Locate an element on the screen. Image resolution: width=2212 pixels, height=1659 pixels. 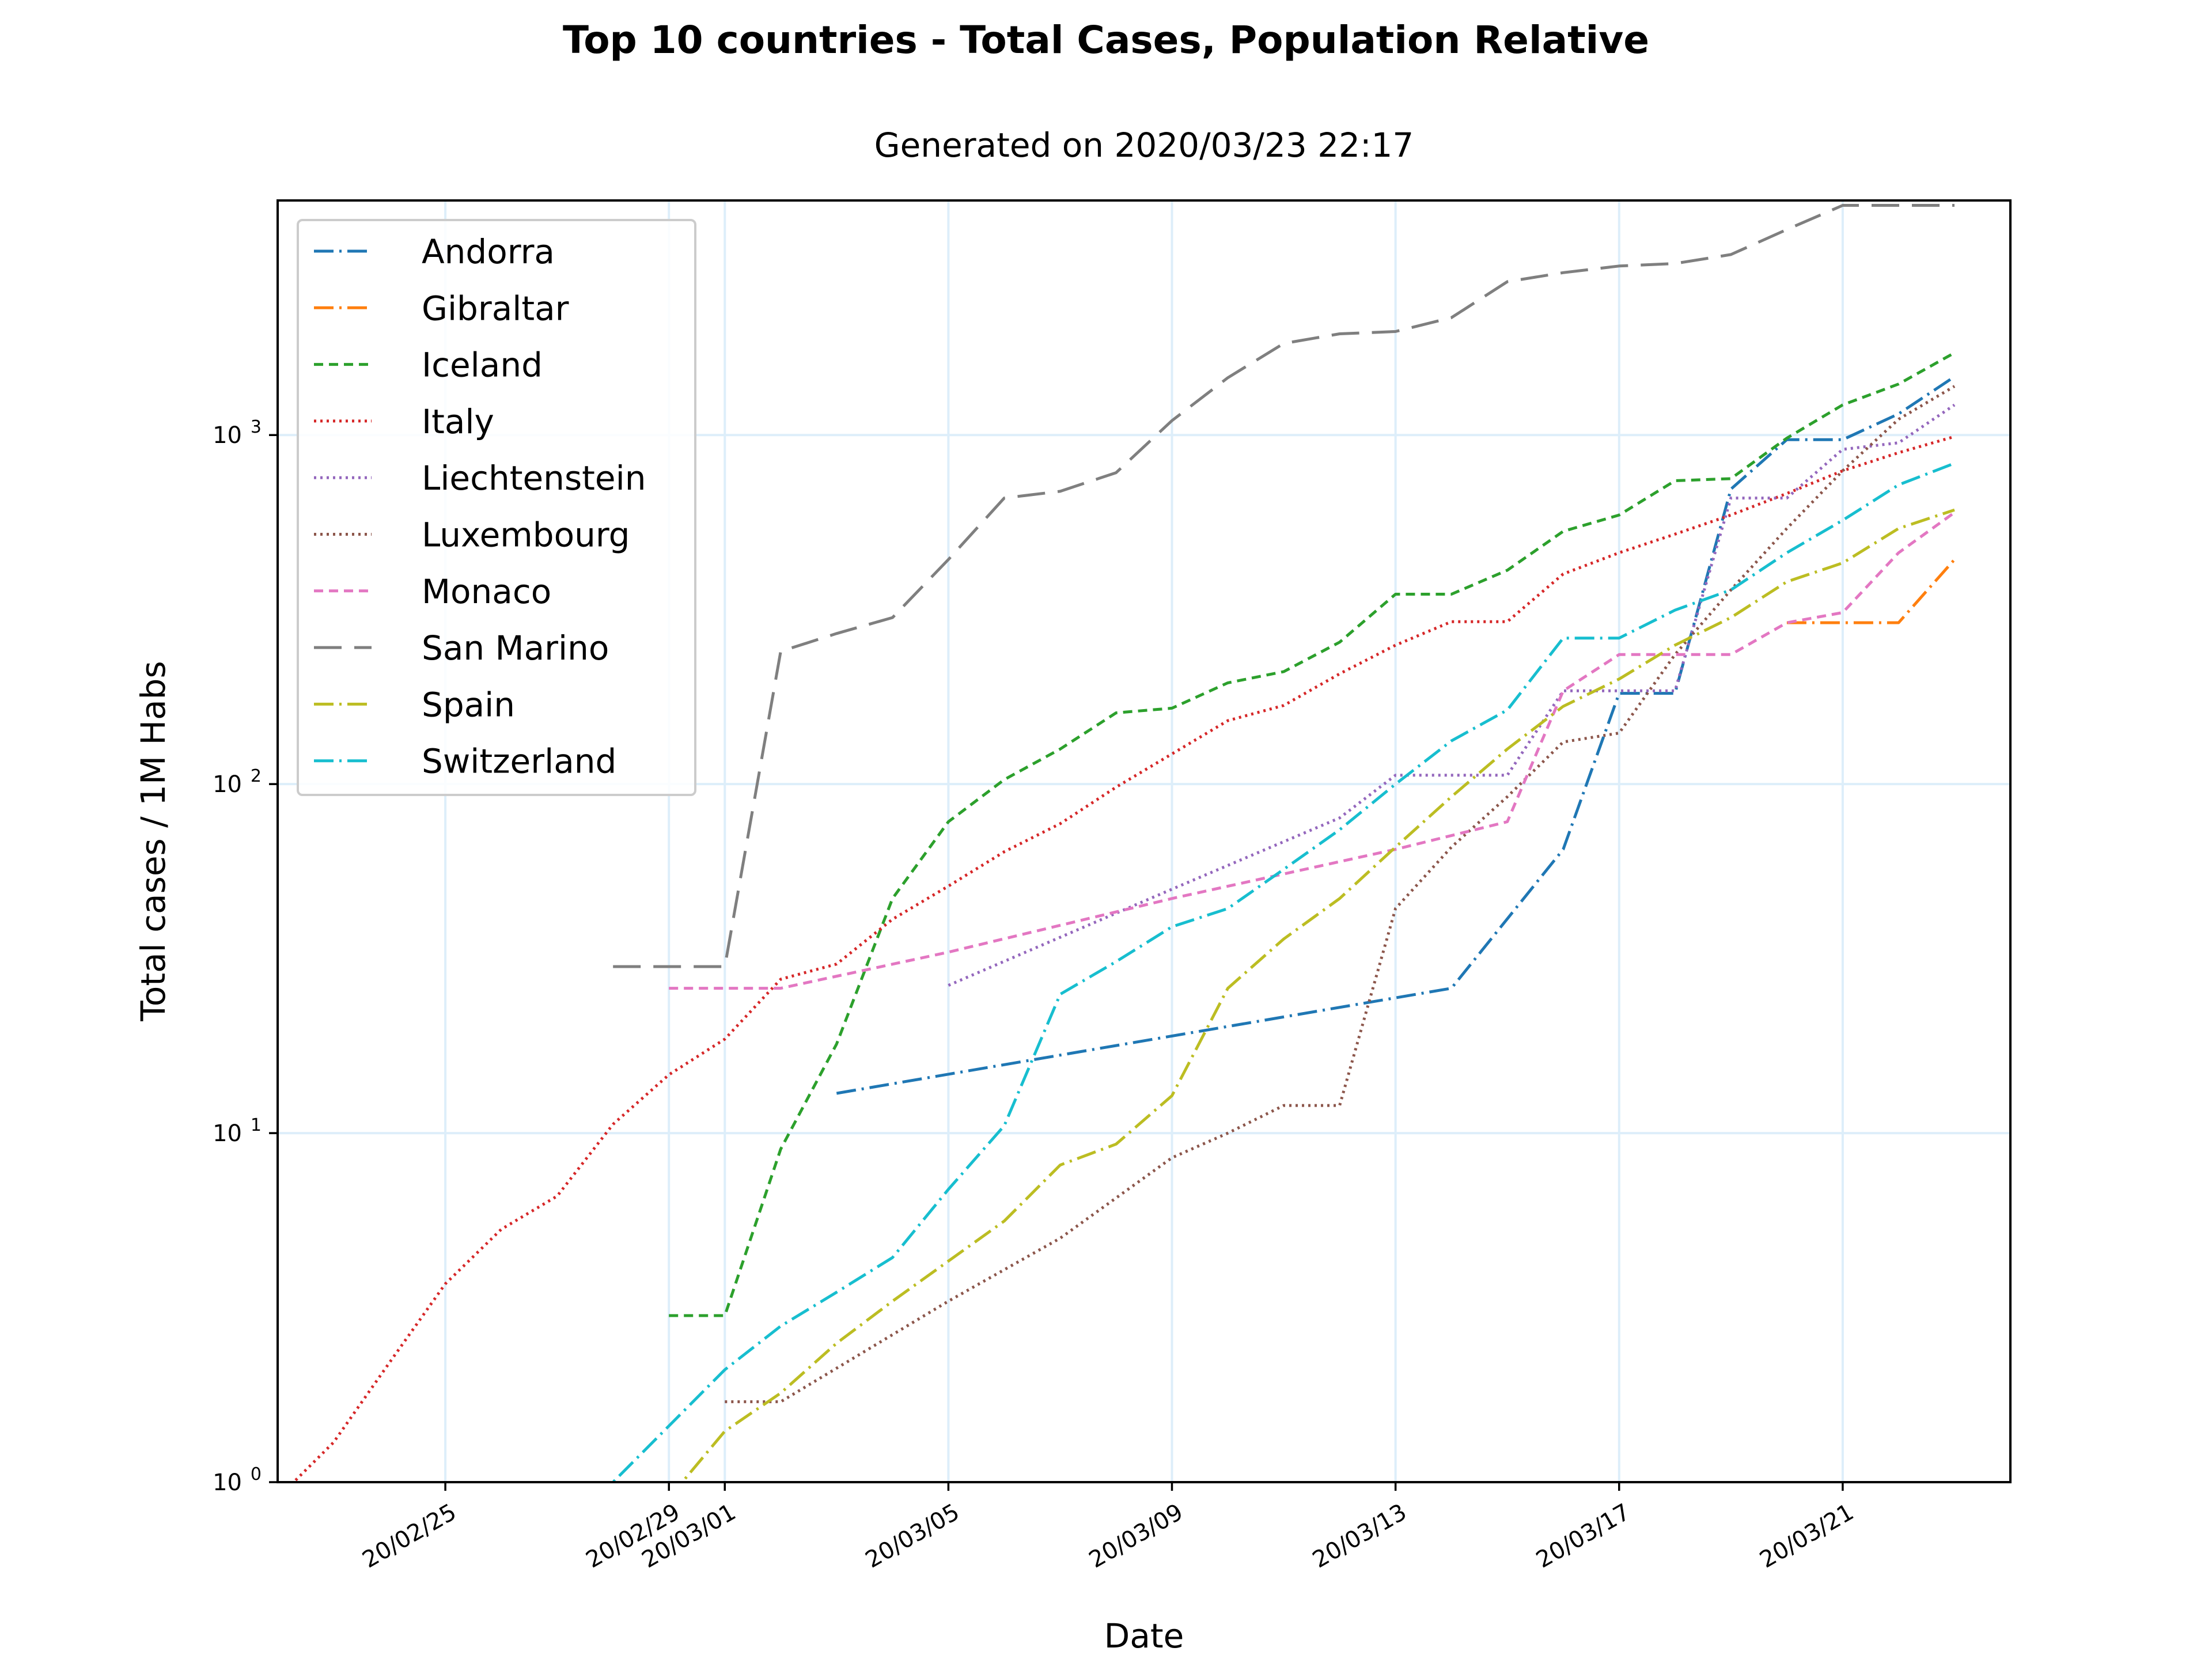
x-axis-label: Date is located at coordinates (1144, 1636).